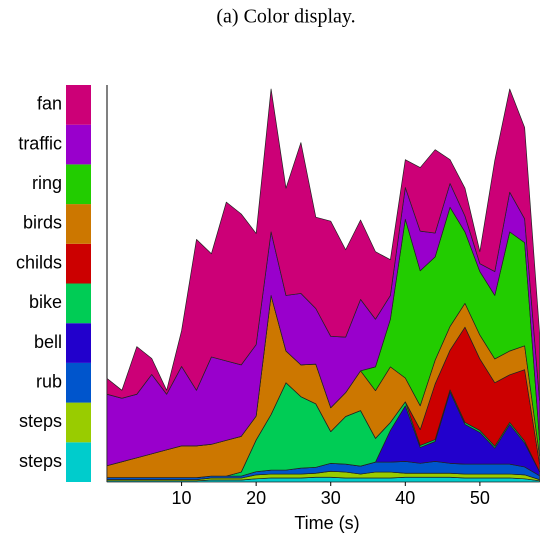  What do you see at coordinates (285, 17) in the screenshot?
I see `chart-title: (a) Color display.` at bounding box center [285, 17].